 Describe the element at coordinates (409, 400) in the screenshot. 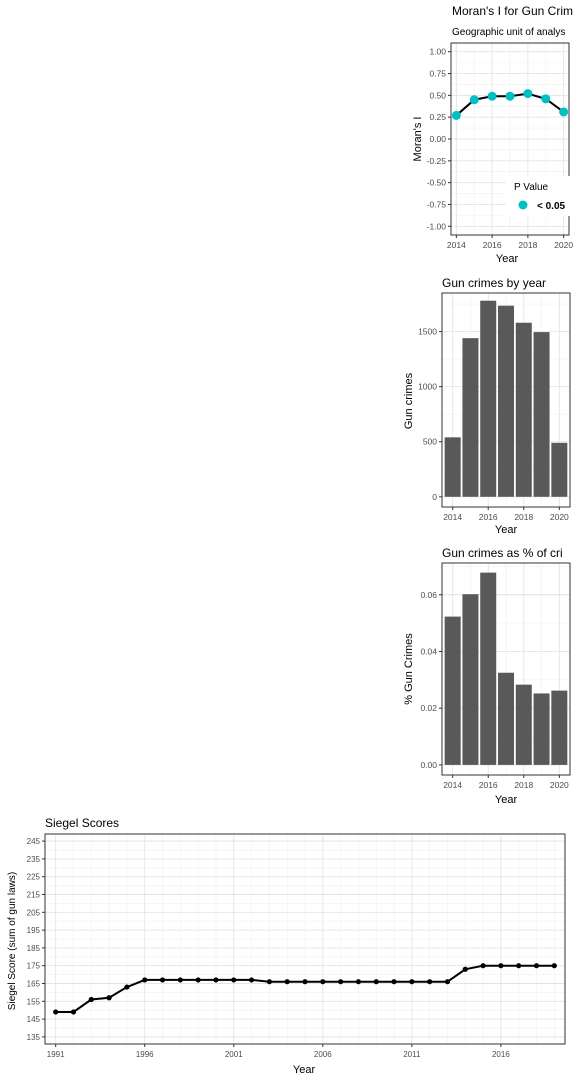

I see `gun-crimes-ylabel: Gun crimes` at that location.